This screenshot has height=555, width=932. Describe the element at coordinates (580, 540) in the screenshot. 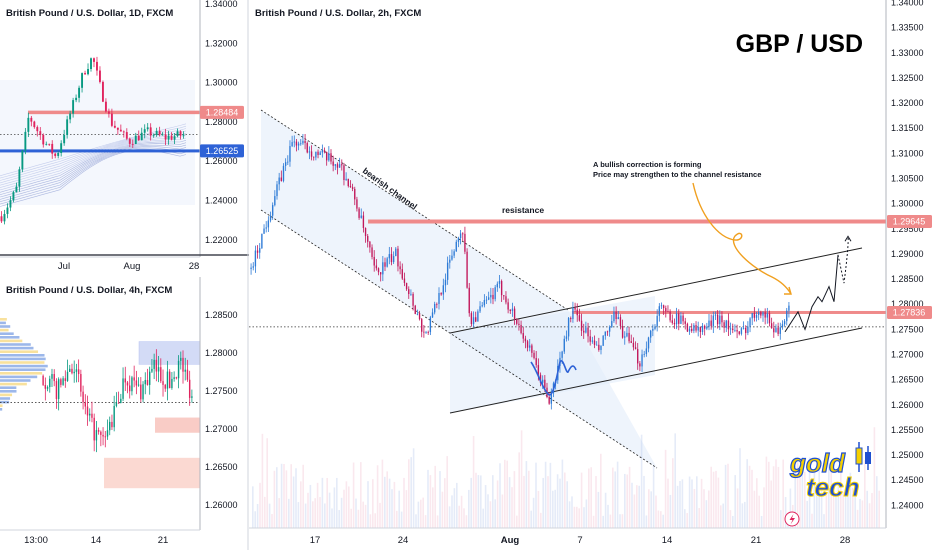

I see `h2-time-axis: 17 24 Aug 7 14 21 28` at that location.